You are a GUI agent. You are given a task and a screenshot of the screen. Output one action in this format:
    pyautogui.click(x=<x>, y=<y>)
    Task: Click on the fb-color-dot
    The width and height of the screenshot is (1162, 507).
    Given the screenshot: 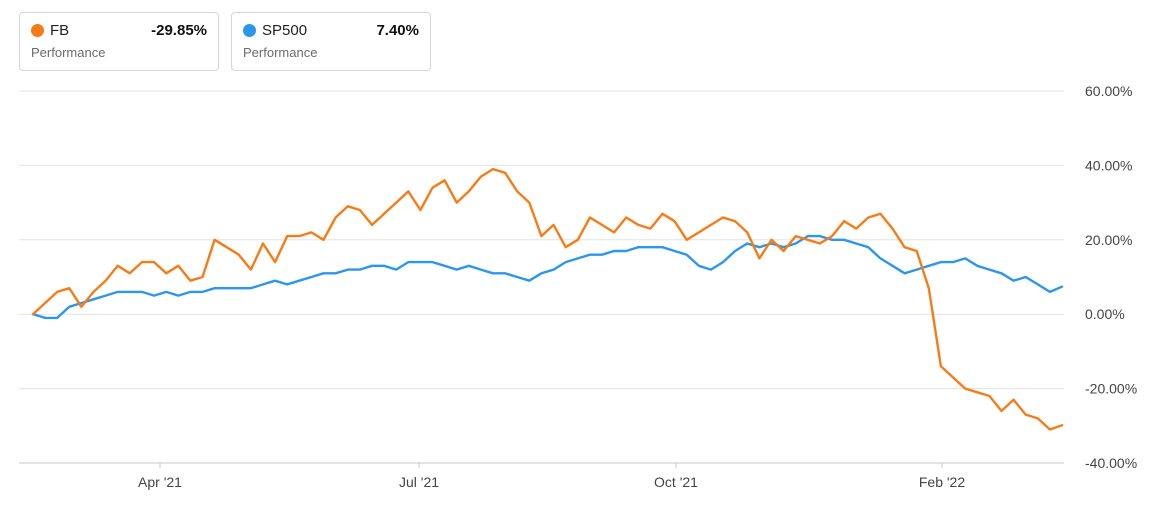 What is the action you would take?
    pyautogui.click(x=37, y=30)
    